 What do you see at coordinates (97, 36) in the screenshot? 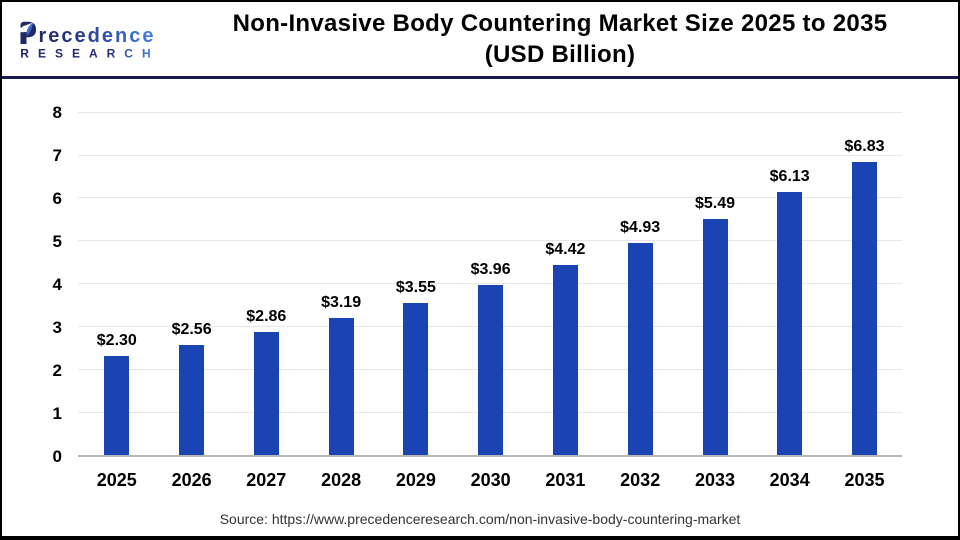
I see `svg-text: recedence` at bounding box center [97, 36].